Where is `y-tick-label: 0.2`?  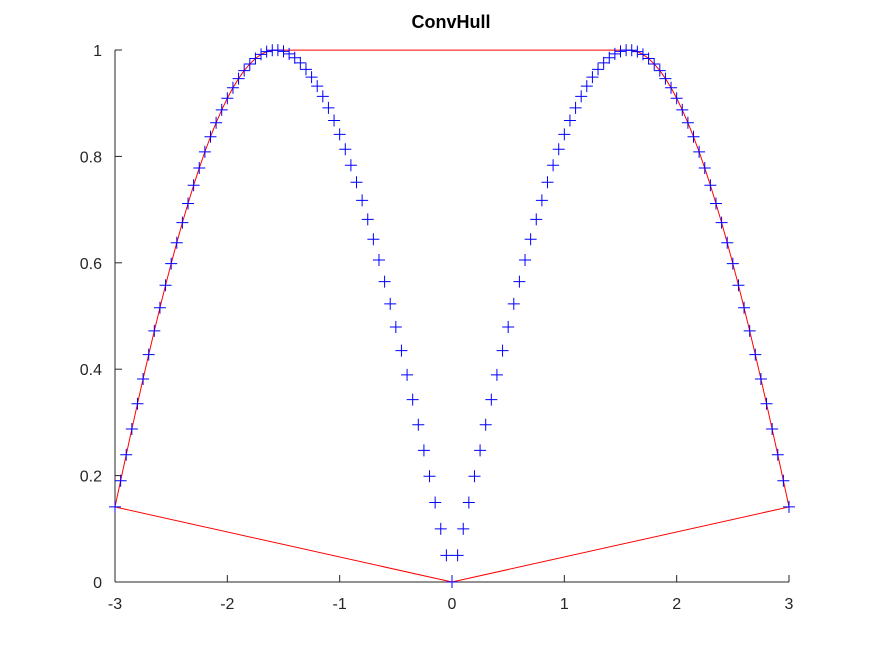
y-tick-label: 0.2 is located at coordinates (91, 477).